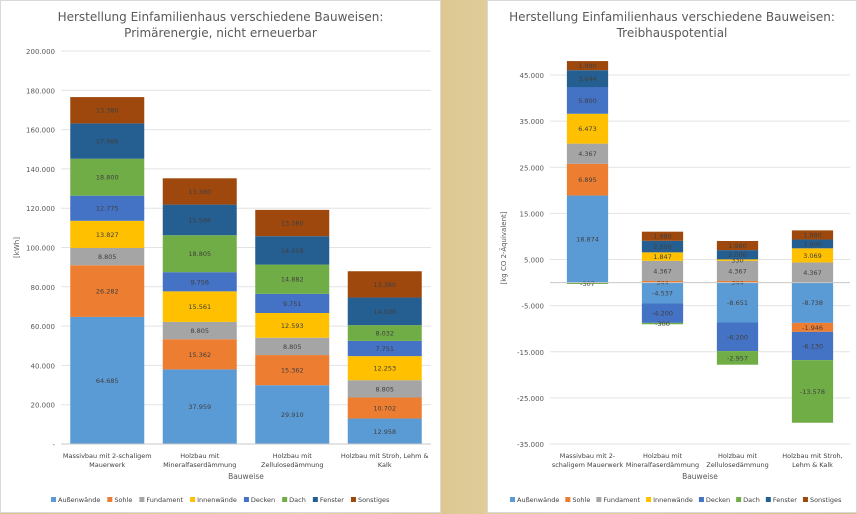 The height and width of the screenshot is (514, 857). What do you see at coordinates (587, 129) in the screenshot?
I see `data-label: 6.473` at bounding box center [587, 129].